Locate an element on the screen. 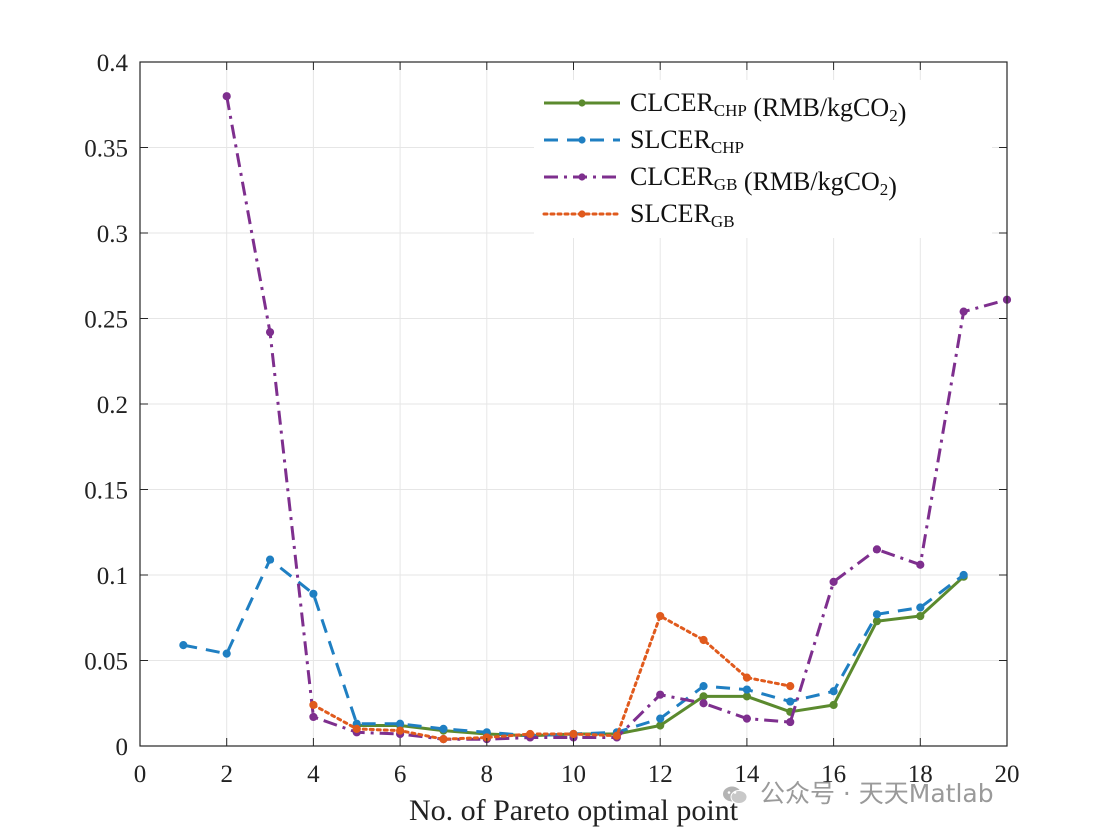 Image resolution: width=1109 pixels, height=836 pixels. x-tick-label: 0 is located at coordinates (140, 774).